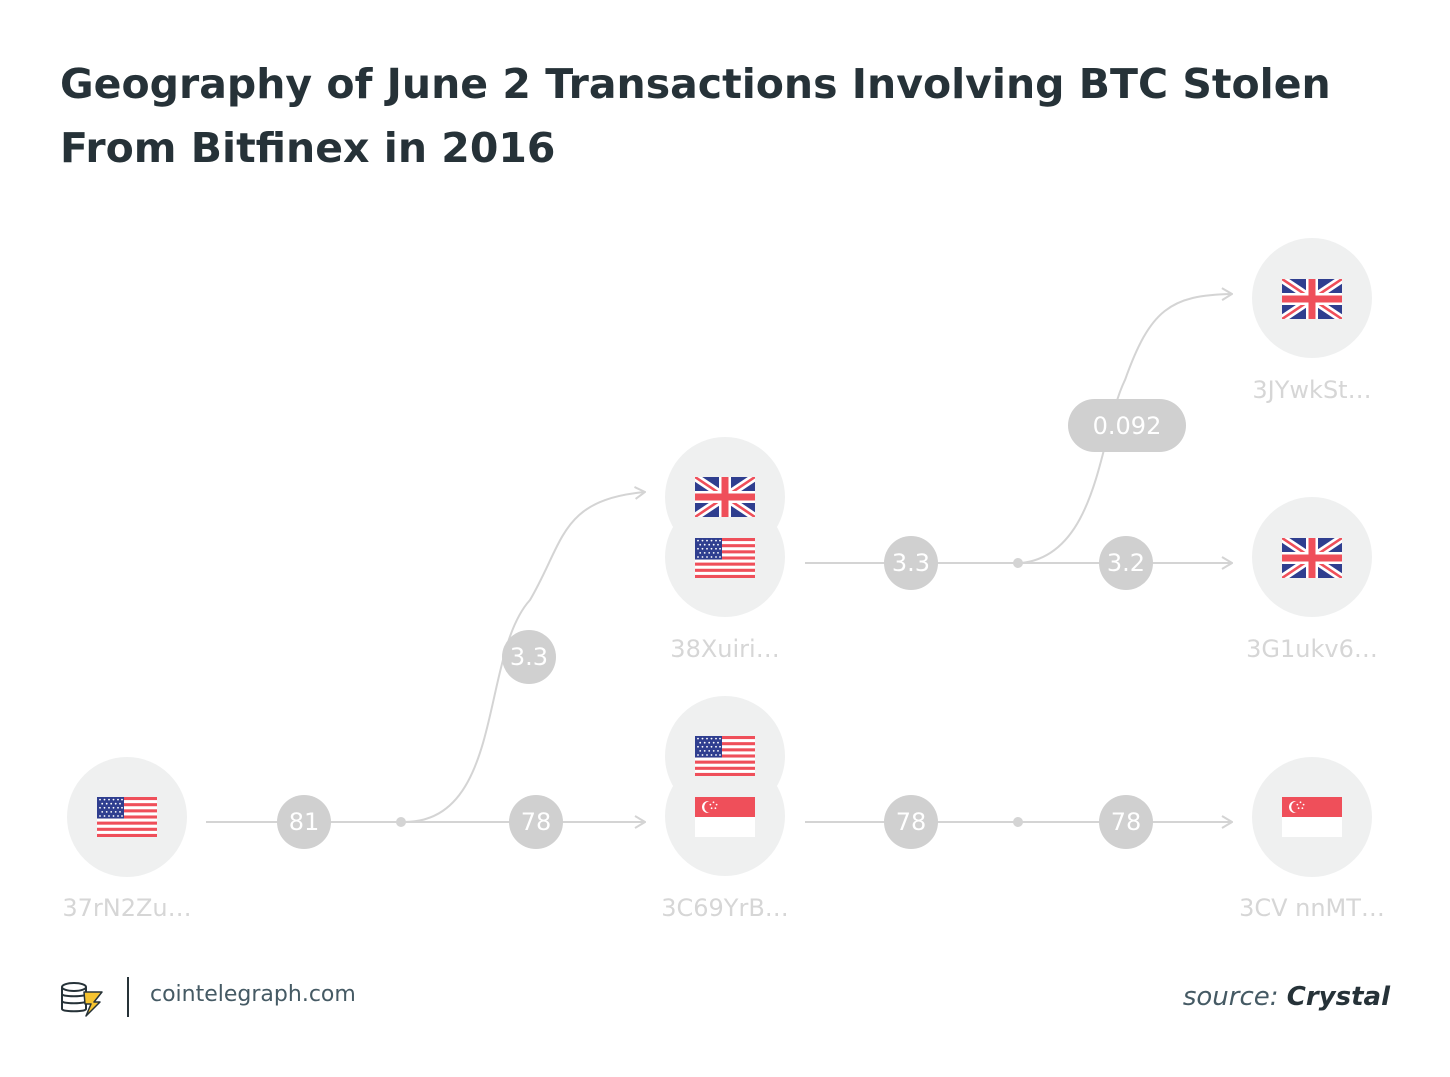 The height and width of the screenshot is (1077, 1450). I want to click on source-credit: source: Crystal, so click(1286, 997).